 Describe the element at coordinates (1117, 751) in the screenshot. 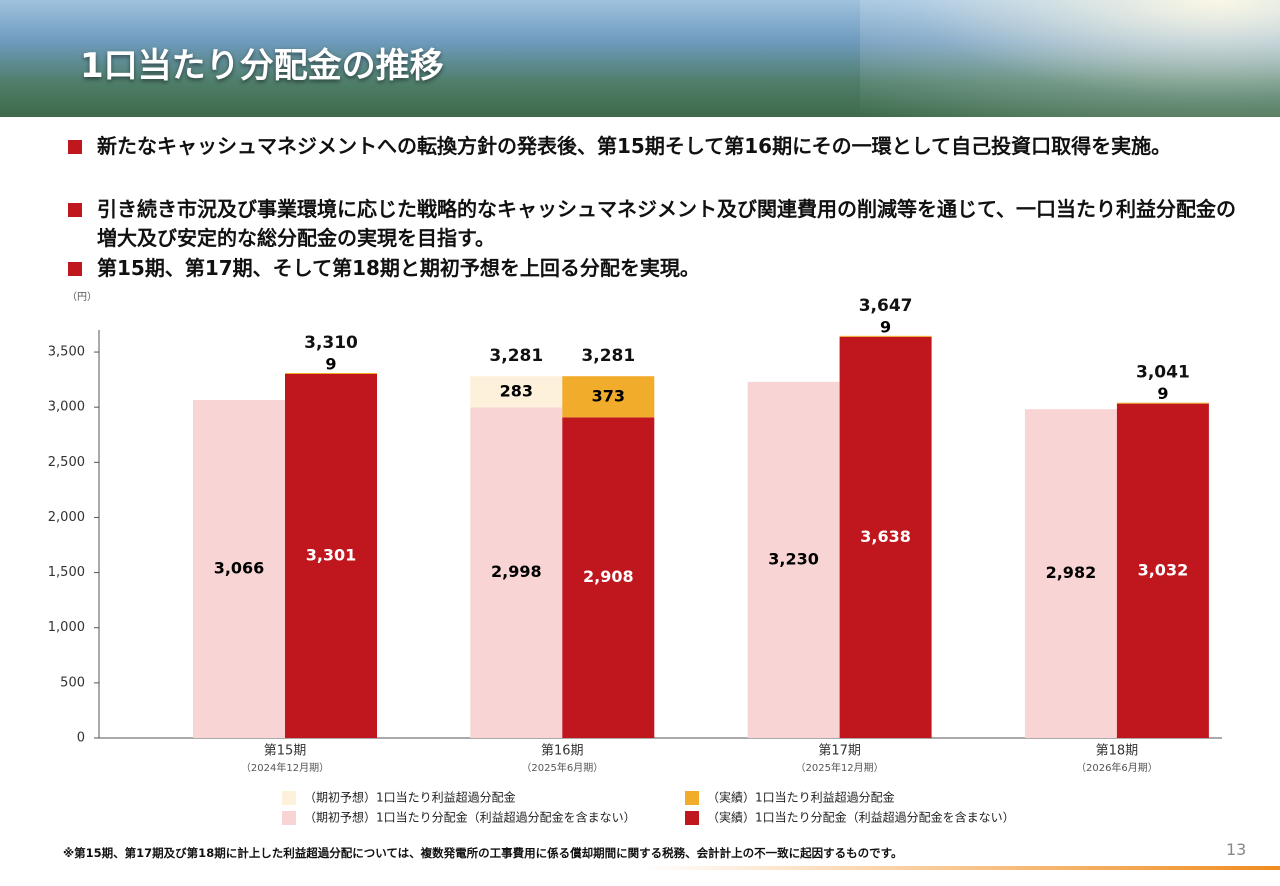

I see `x-tick-label: 第18期` at that location.